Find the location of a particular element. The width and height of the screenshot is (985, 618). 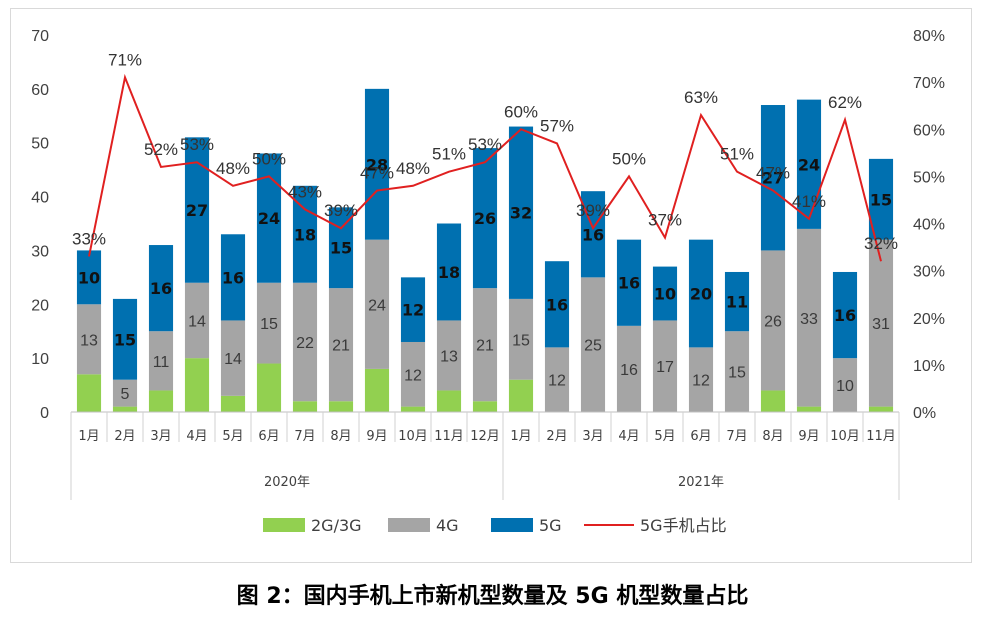

line-point-label: 37% is located at coordinates (665, 220).